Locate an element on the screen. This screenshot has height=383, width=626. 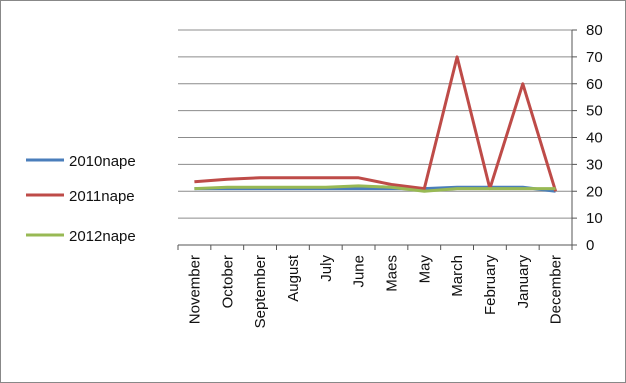
x-tick-label: December is located at coordinates (556, 289).